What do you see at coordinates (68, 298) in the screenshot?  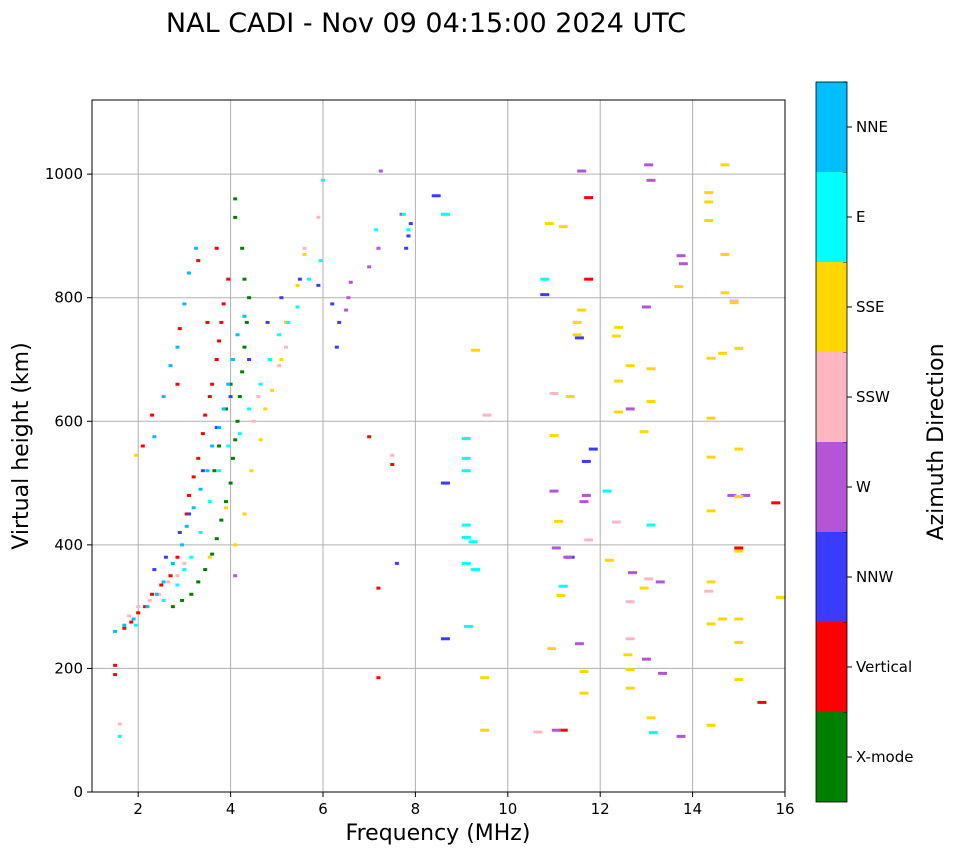 I see `y-tick-label: 800` at bounding box center [68, 298].